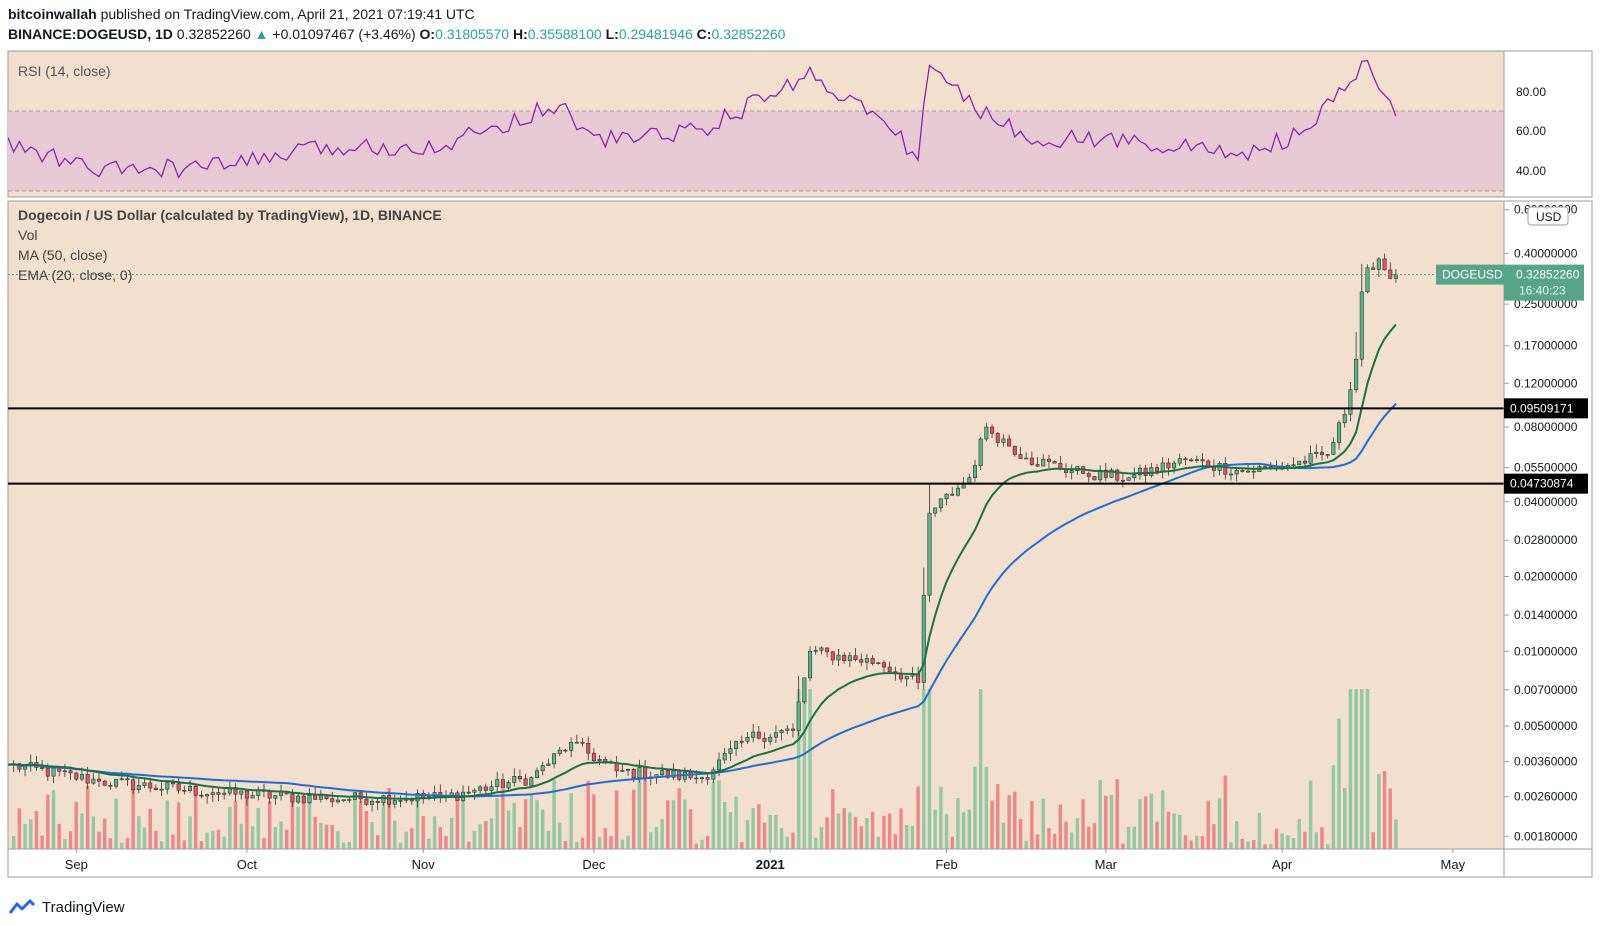 This screenshot has width=1600, height=926. I want to click on rsi-line-layer, so click(702, 119).